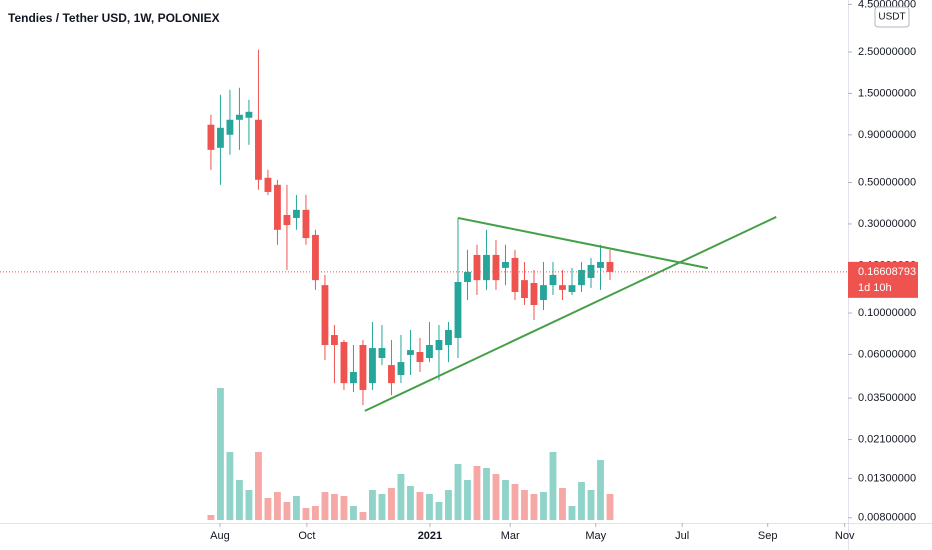 The width and height of the screenshot is (932, 550). What do you see at coordinates (887, 182) in the screenshot?
I see `y-tick-label: 0.50000000` at bounding box center [887, 182].